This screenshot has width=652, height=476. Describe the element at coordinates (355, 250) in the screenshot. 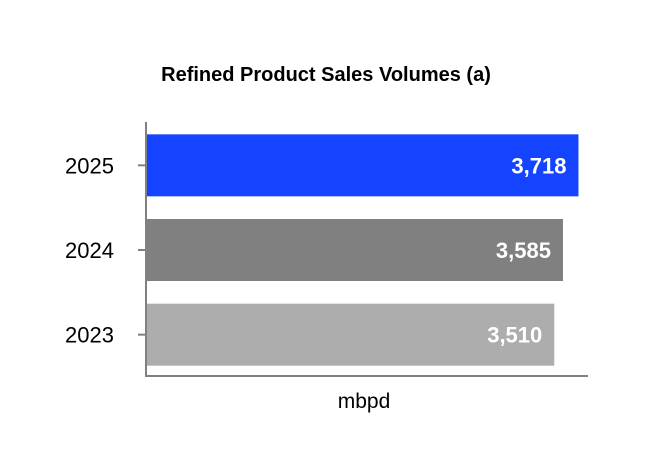

I see `bar-2024` at that location.